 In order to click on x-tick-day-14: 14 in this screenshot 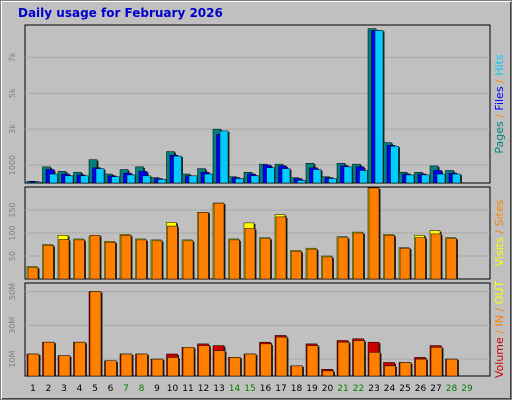, I will do `click(235, 389)`.